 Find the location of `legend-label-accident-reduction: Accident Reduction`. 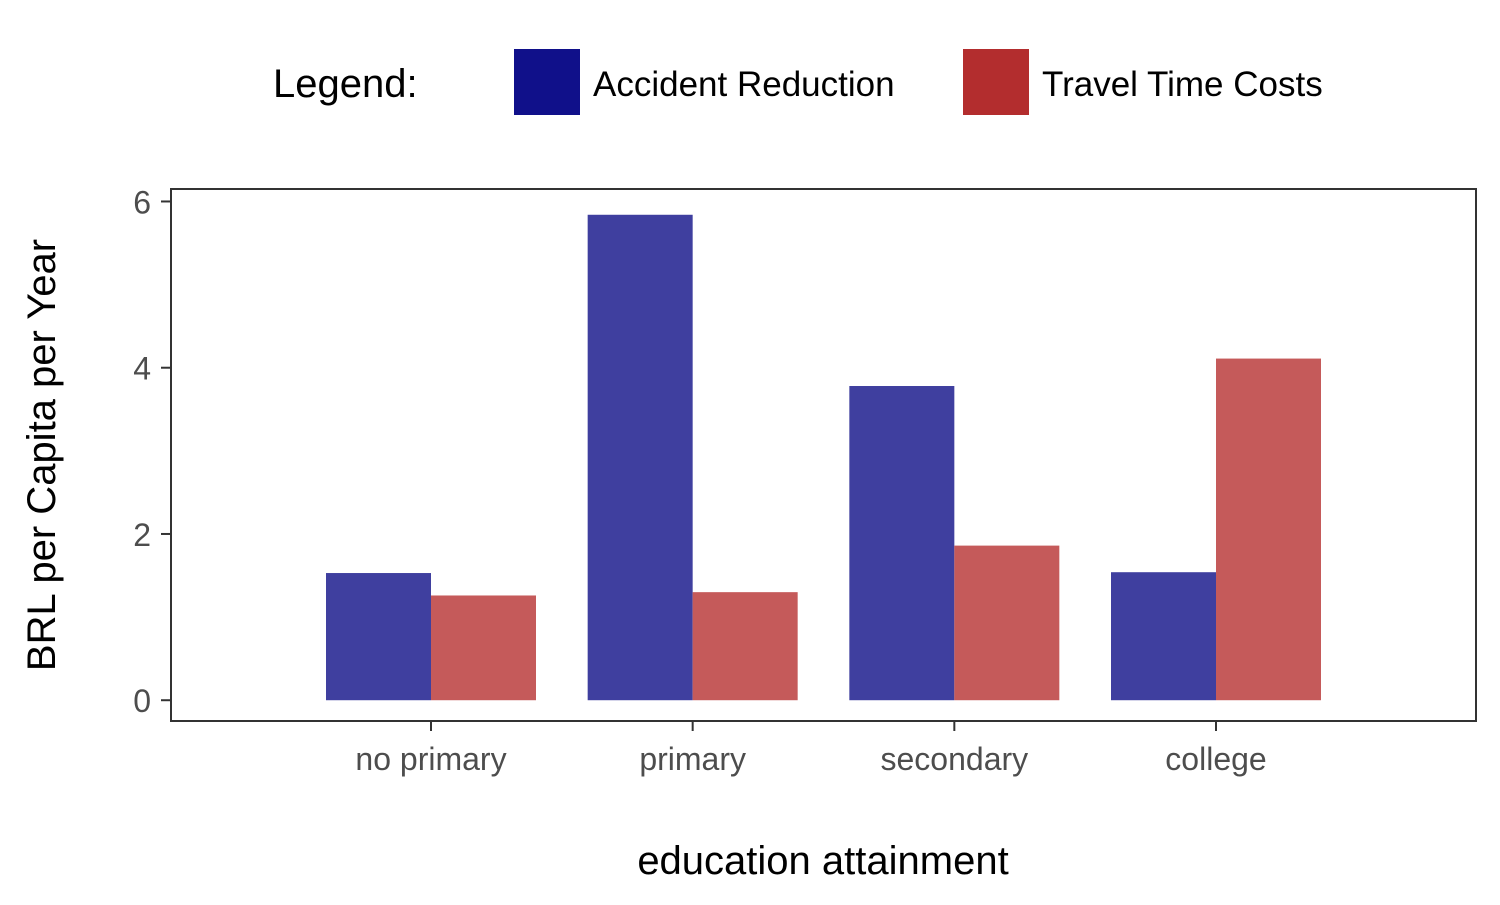

legend-label-accident-reduction: Accident Reduction is located at coordinates (744, 84).